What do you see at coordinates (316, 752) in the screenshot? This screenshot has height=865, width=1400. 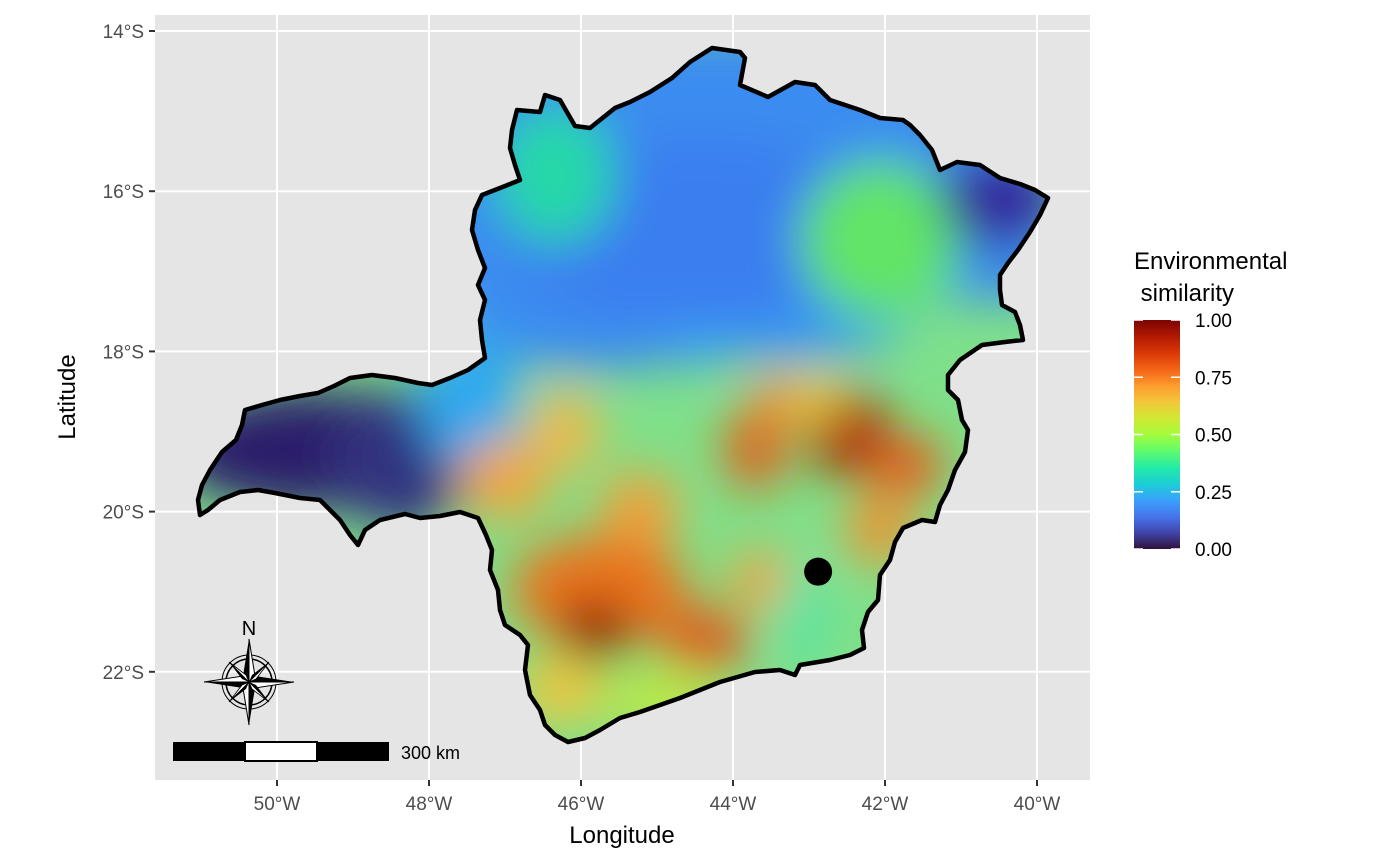 I see `scale-bar: 300 km` at bounding box center [316, 752].